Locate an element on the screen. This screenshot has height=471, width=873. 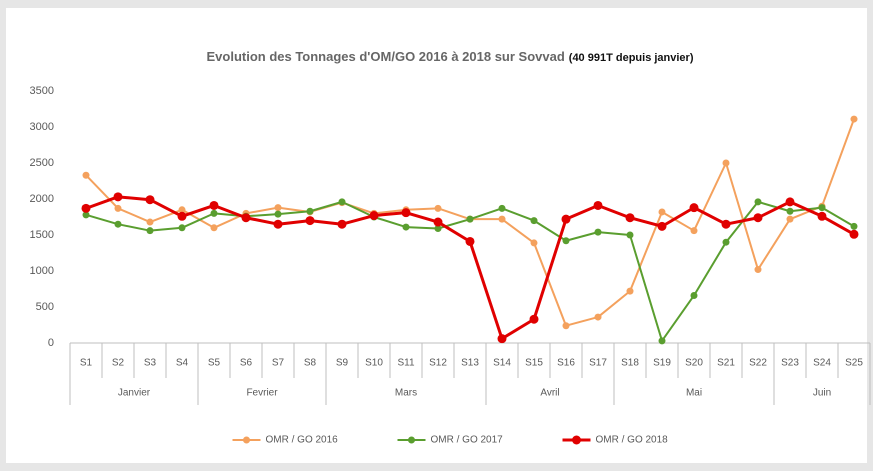
x-tick-label: S22 is located at coordinates (758, 363).